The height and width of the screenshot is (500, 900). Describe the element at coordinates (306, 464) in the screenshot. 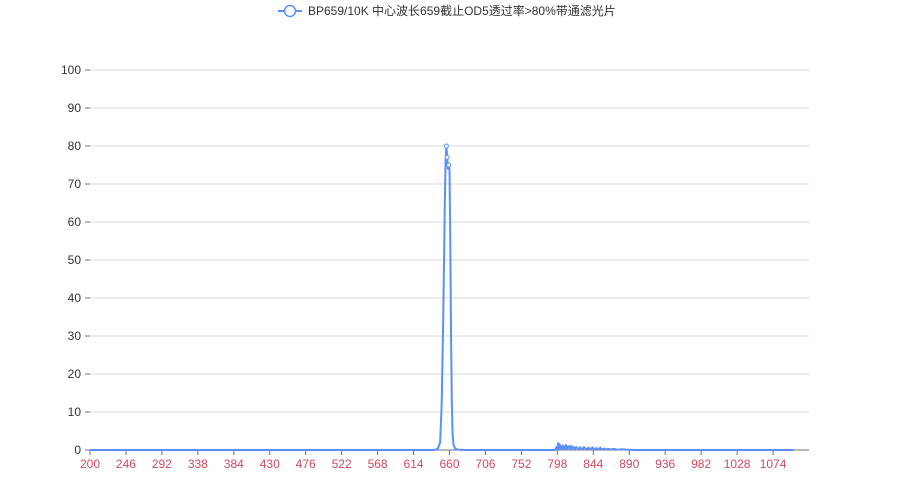

I see `x-tick-label: 476` at that location.